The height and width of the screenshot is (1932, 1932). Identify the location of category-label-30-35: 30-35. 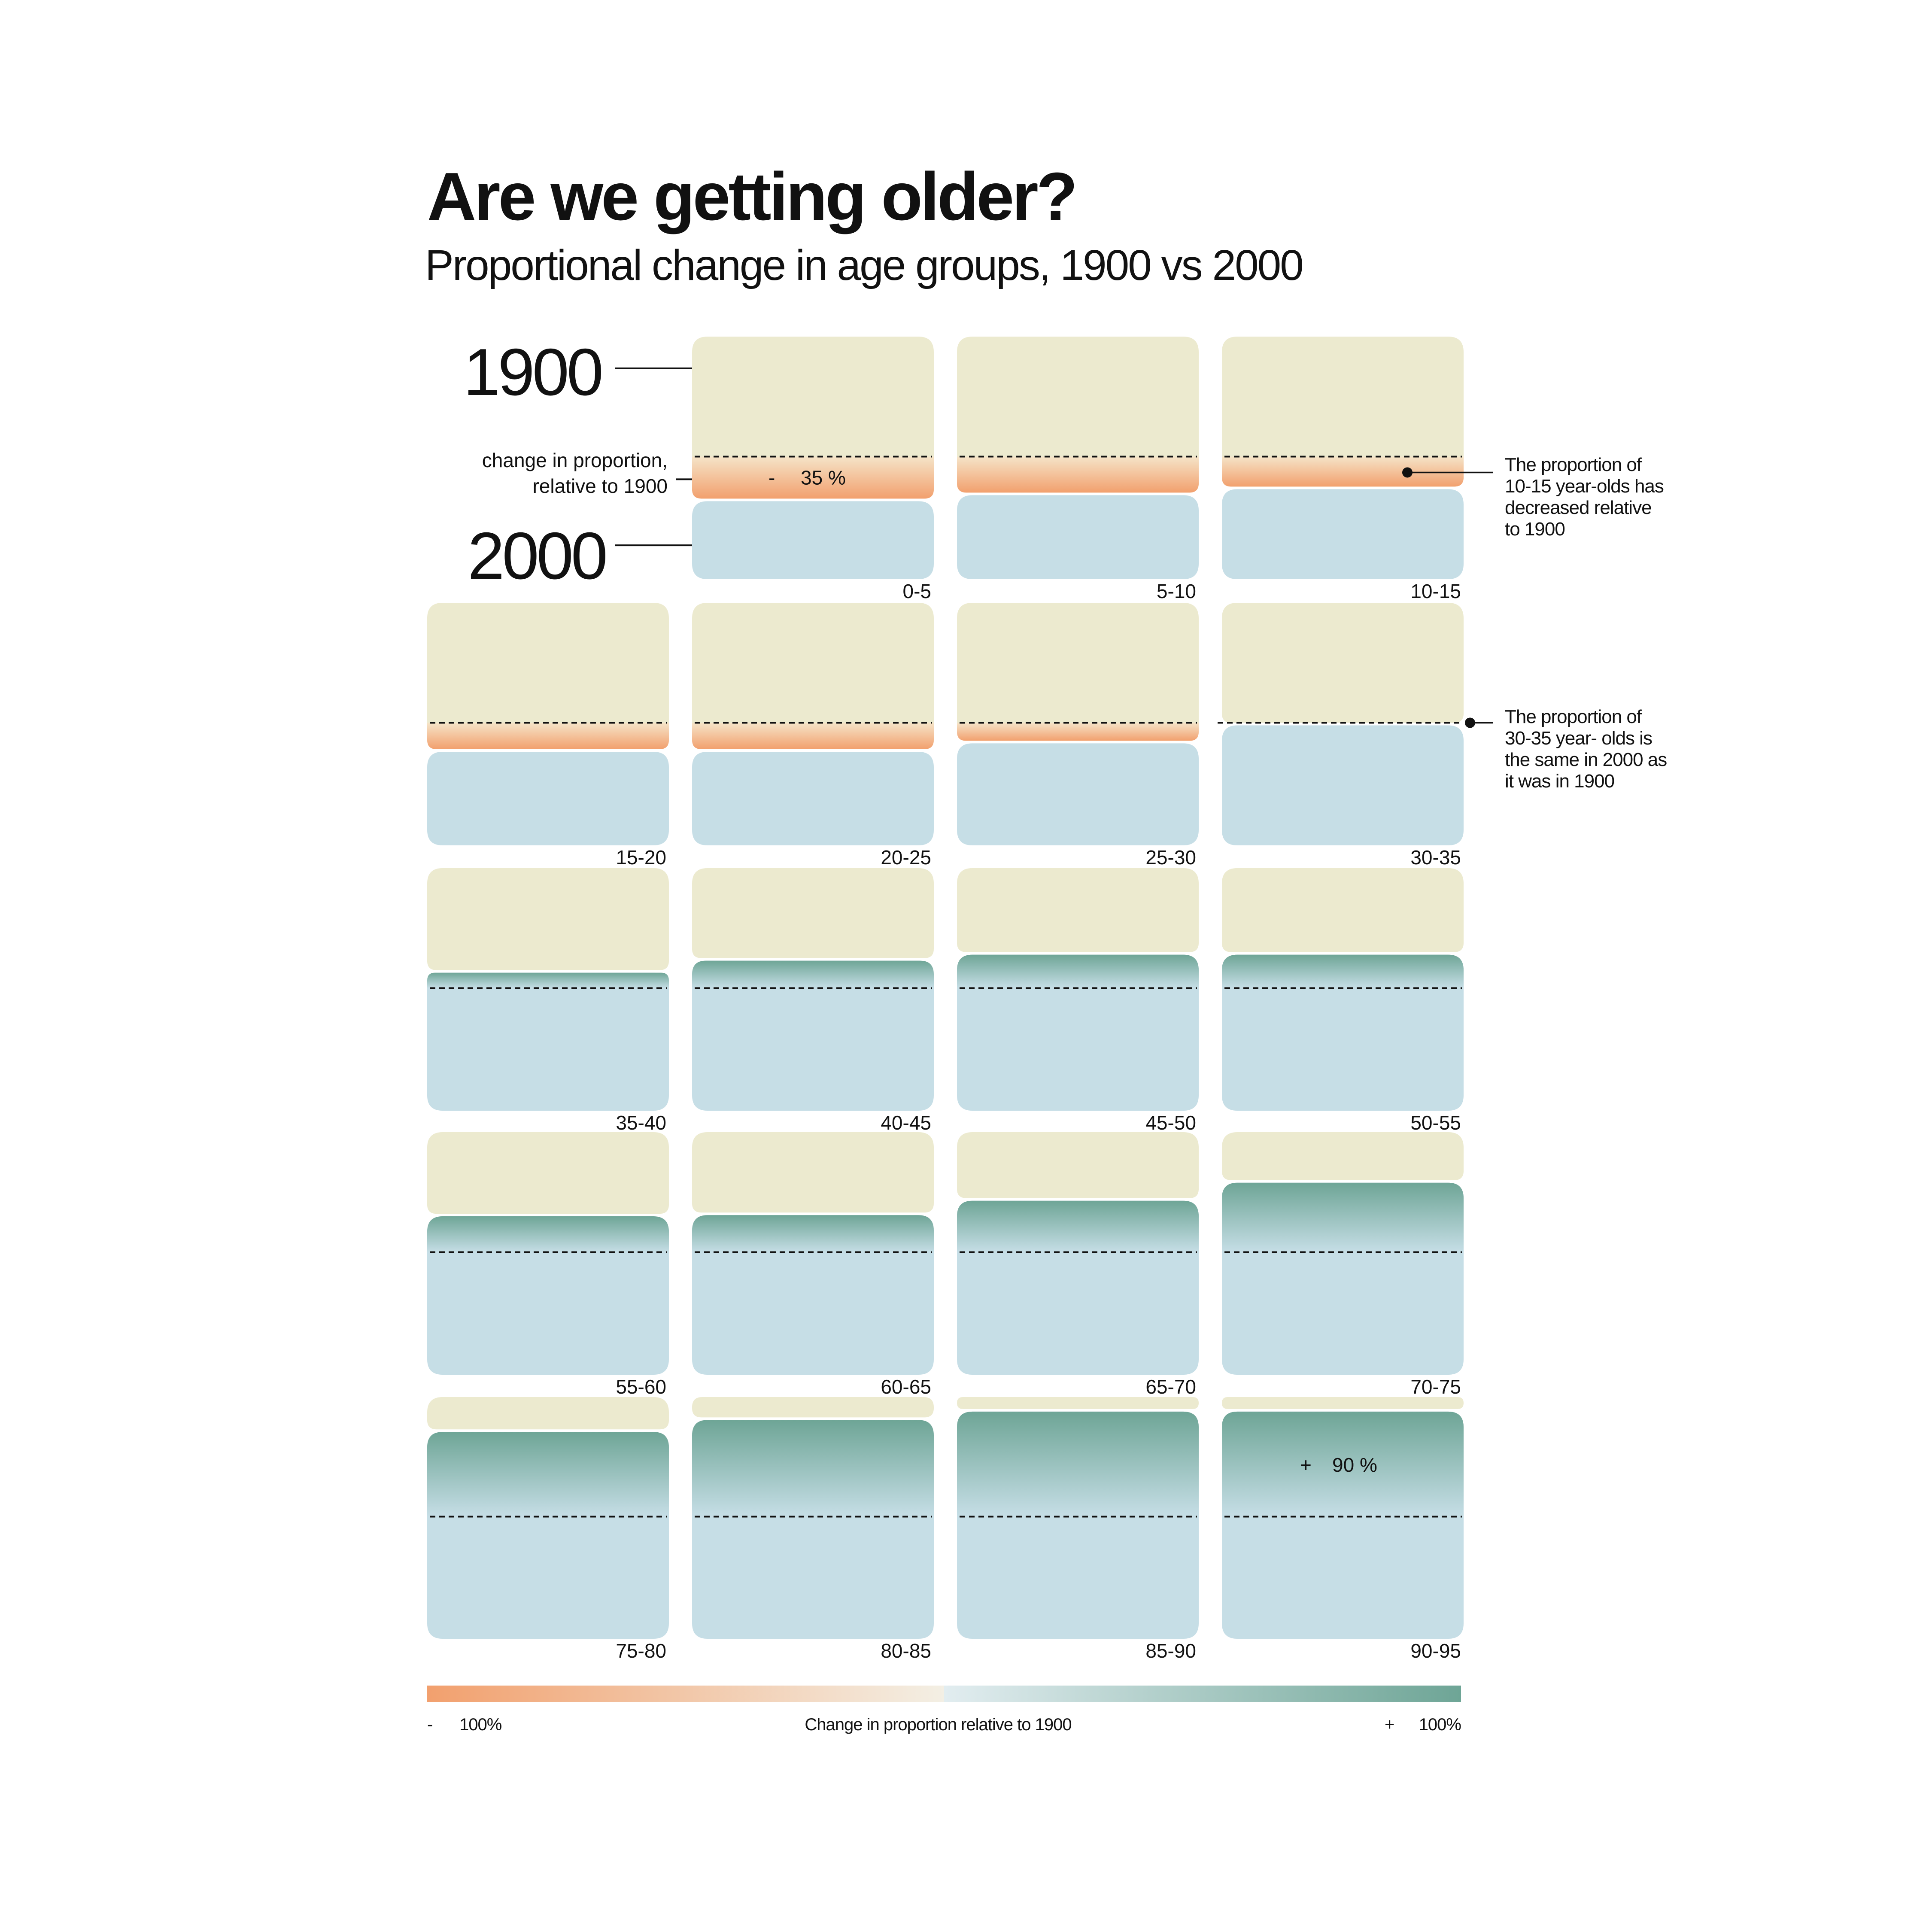
(1436, 857).